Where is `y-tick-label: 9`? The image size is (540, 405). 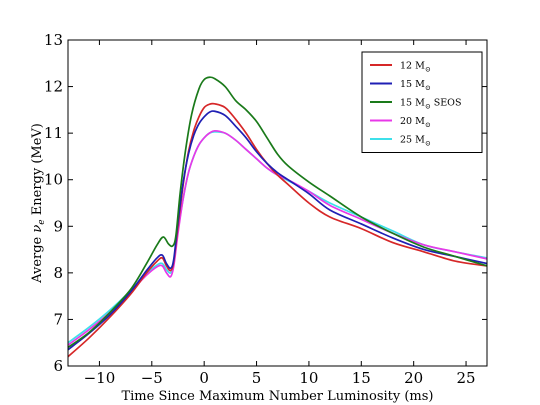 y-tick-label: 9 is located at coordinates (58, 226).